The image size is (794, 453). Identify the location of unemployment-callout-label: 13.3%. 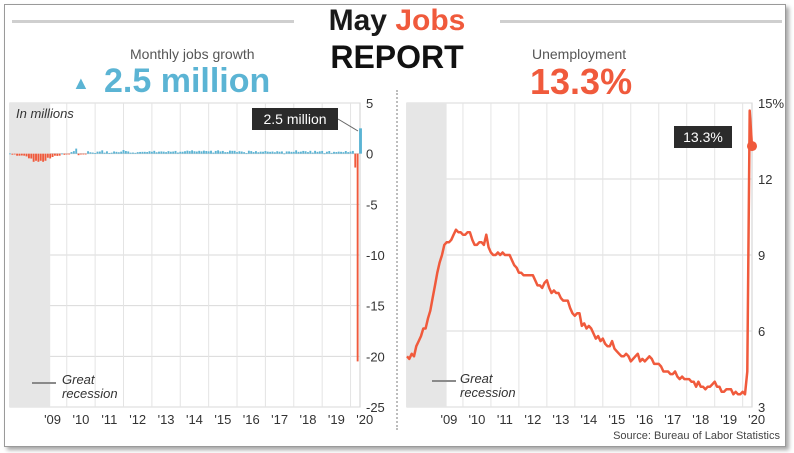
(703, 137).